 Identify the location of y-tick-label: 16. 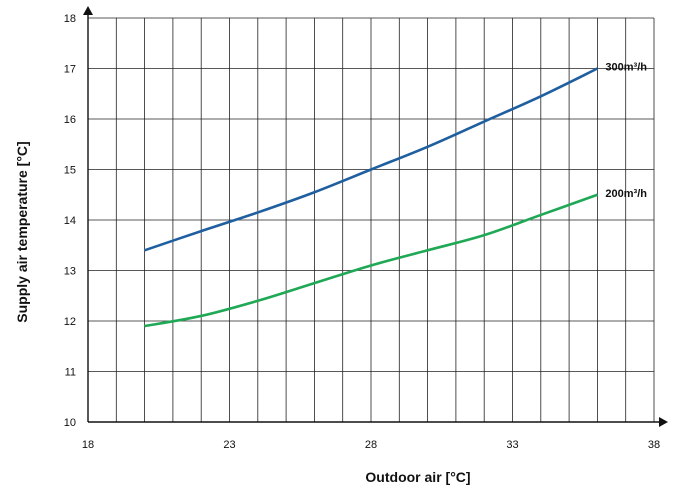
(70, 120).